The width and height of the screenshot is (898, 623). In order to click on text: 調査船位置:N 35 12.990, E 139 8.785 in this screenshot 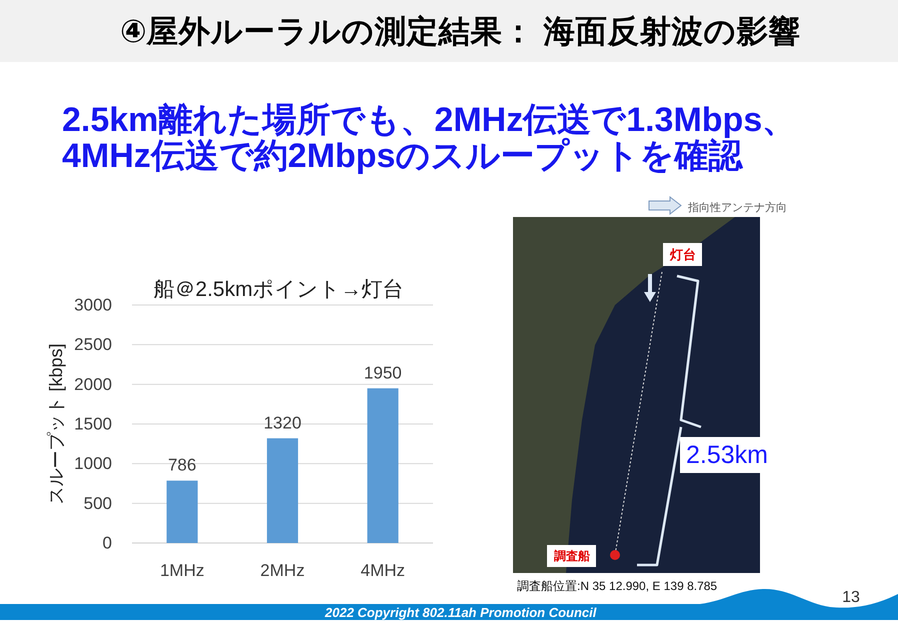, I will do `click(617, 586)`.